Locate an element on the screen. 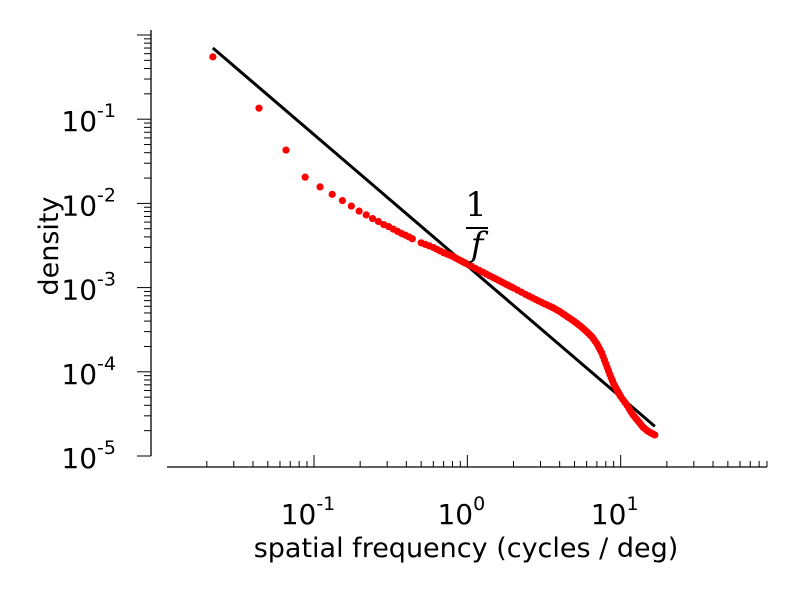 This screenshot has width=800, height=597. x-tick-label: 10⁰ is located at coordinates (461, 512).